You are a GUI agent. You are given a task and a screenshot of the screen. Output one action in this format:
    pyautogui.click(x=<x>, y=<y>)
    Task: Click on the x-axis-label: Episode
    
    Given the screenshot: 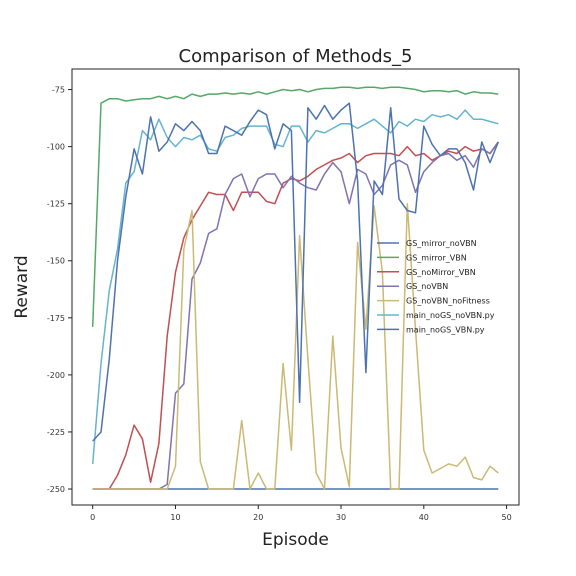 What is the action you would take?
    pyautogui.click(x=295, y=540)
    